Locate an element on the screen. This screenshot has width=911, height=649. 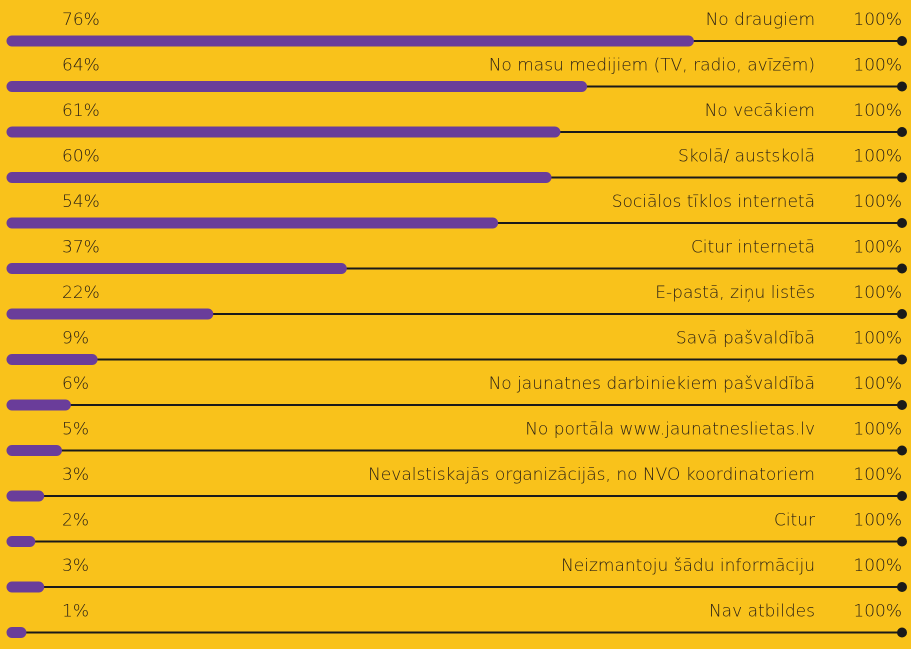
category-label: Neizmantoju šādu informāciju is located at coordinates (688, 566).